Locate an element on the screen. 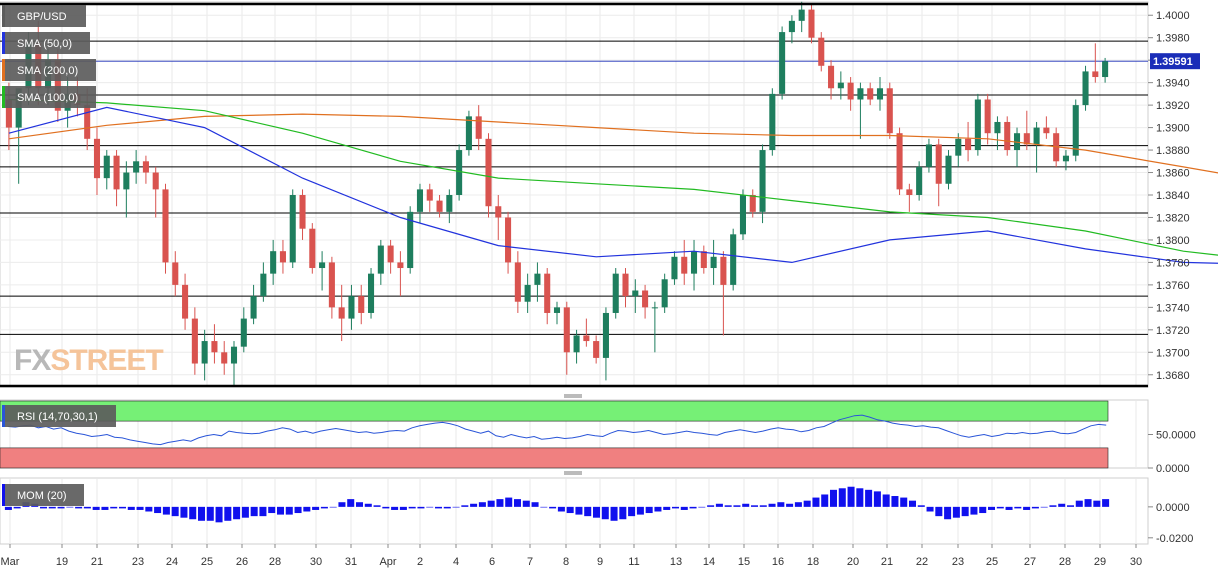  x-tick-label: 24 is located at coordinates (172, 562).